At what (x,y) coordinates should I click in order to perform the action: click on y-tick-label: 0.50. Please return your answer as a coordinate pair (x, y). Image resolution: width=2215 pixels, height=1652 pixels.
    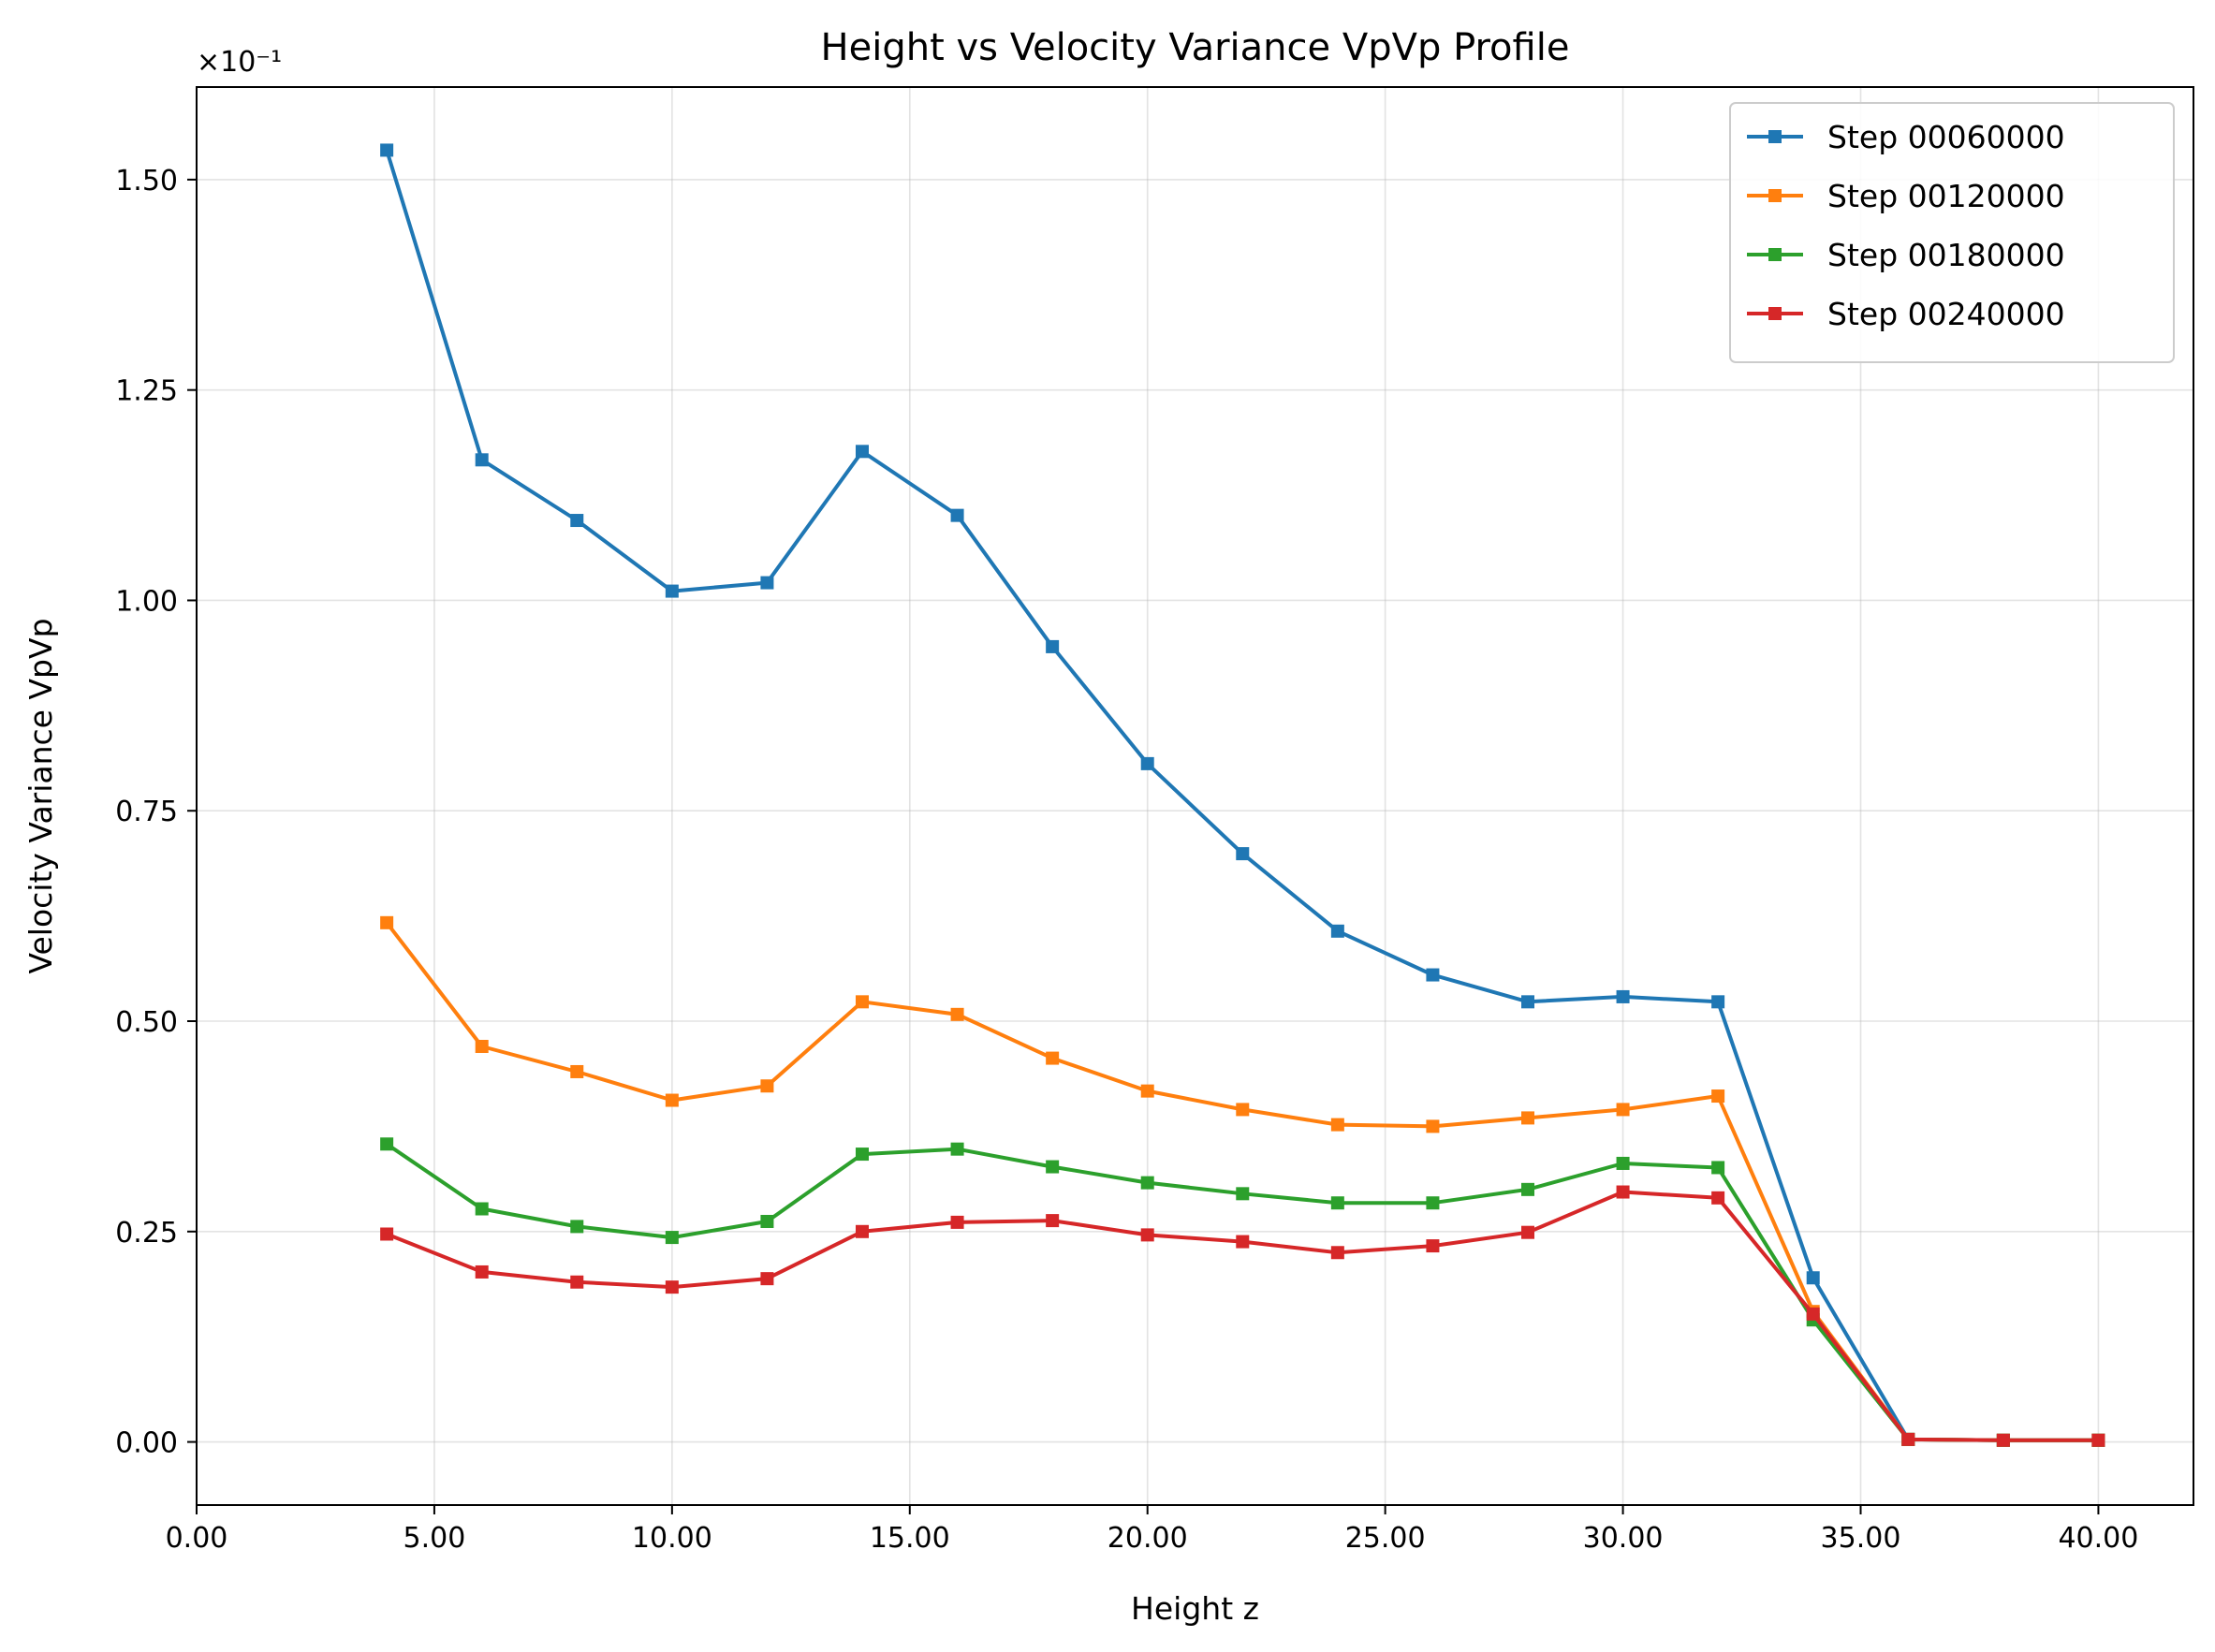
    Looking at the image, I should click on (146, 1023).